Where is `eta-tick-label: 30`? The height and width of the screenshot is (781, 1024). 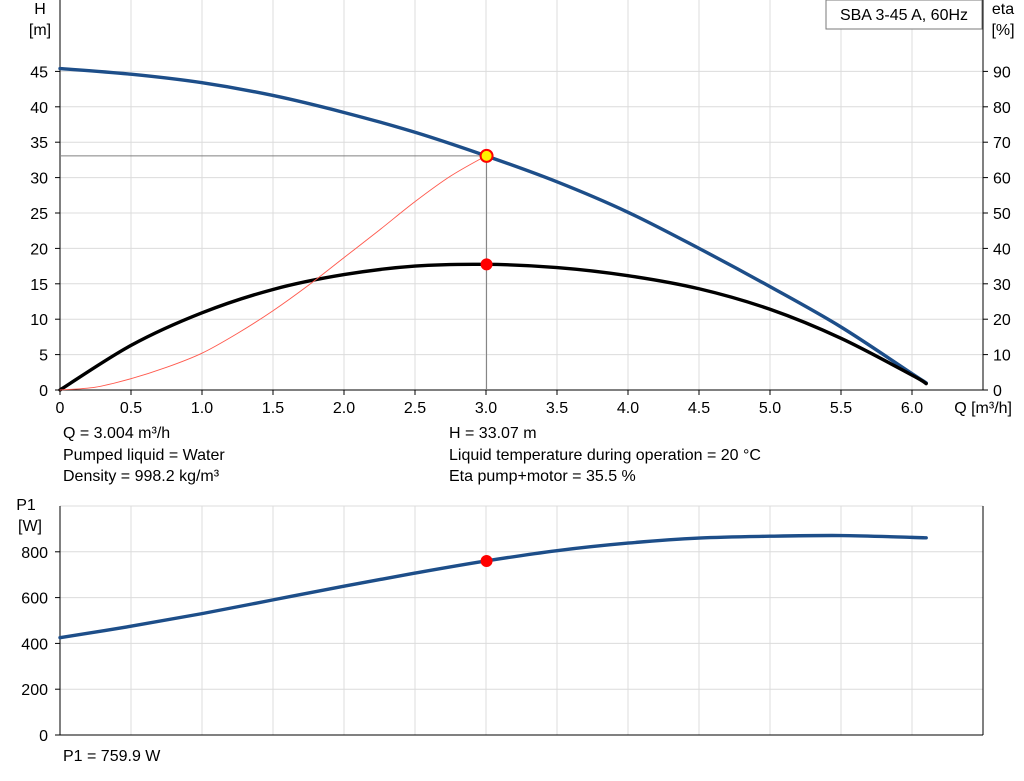
eta-tick-label: 30 is located at coordinates (1002, 285).